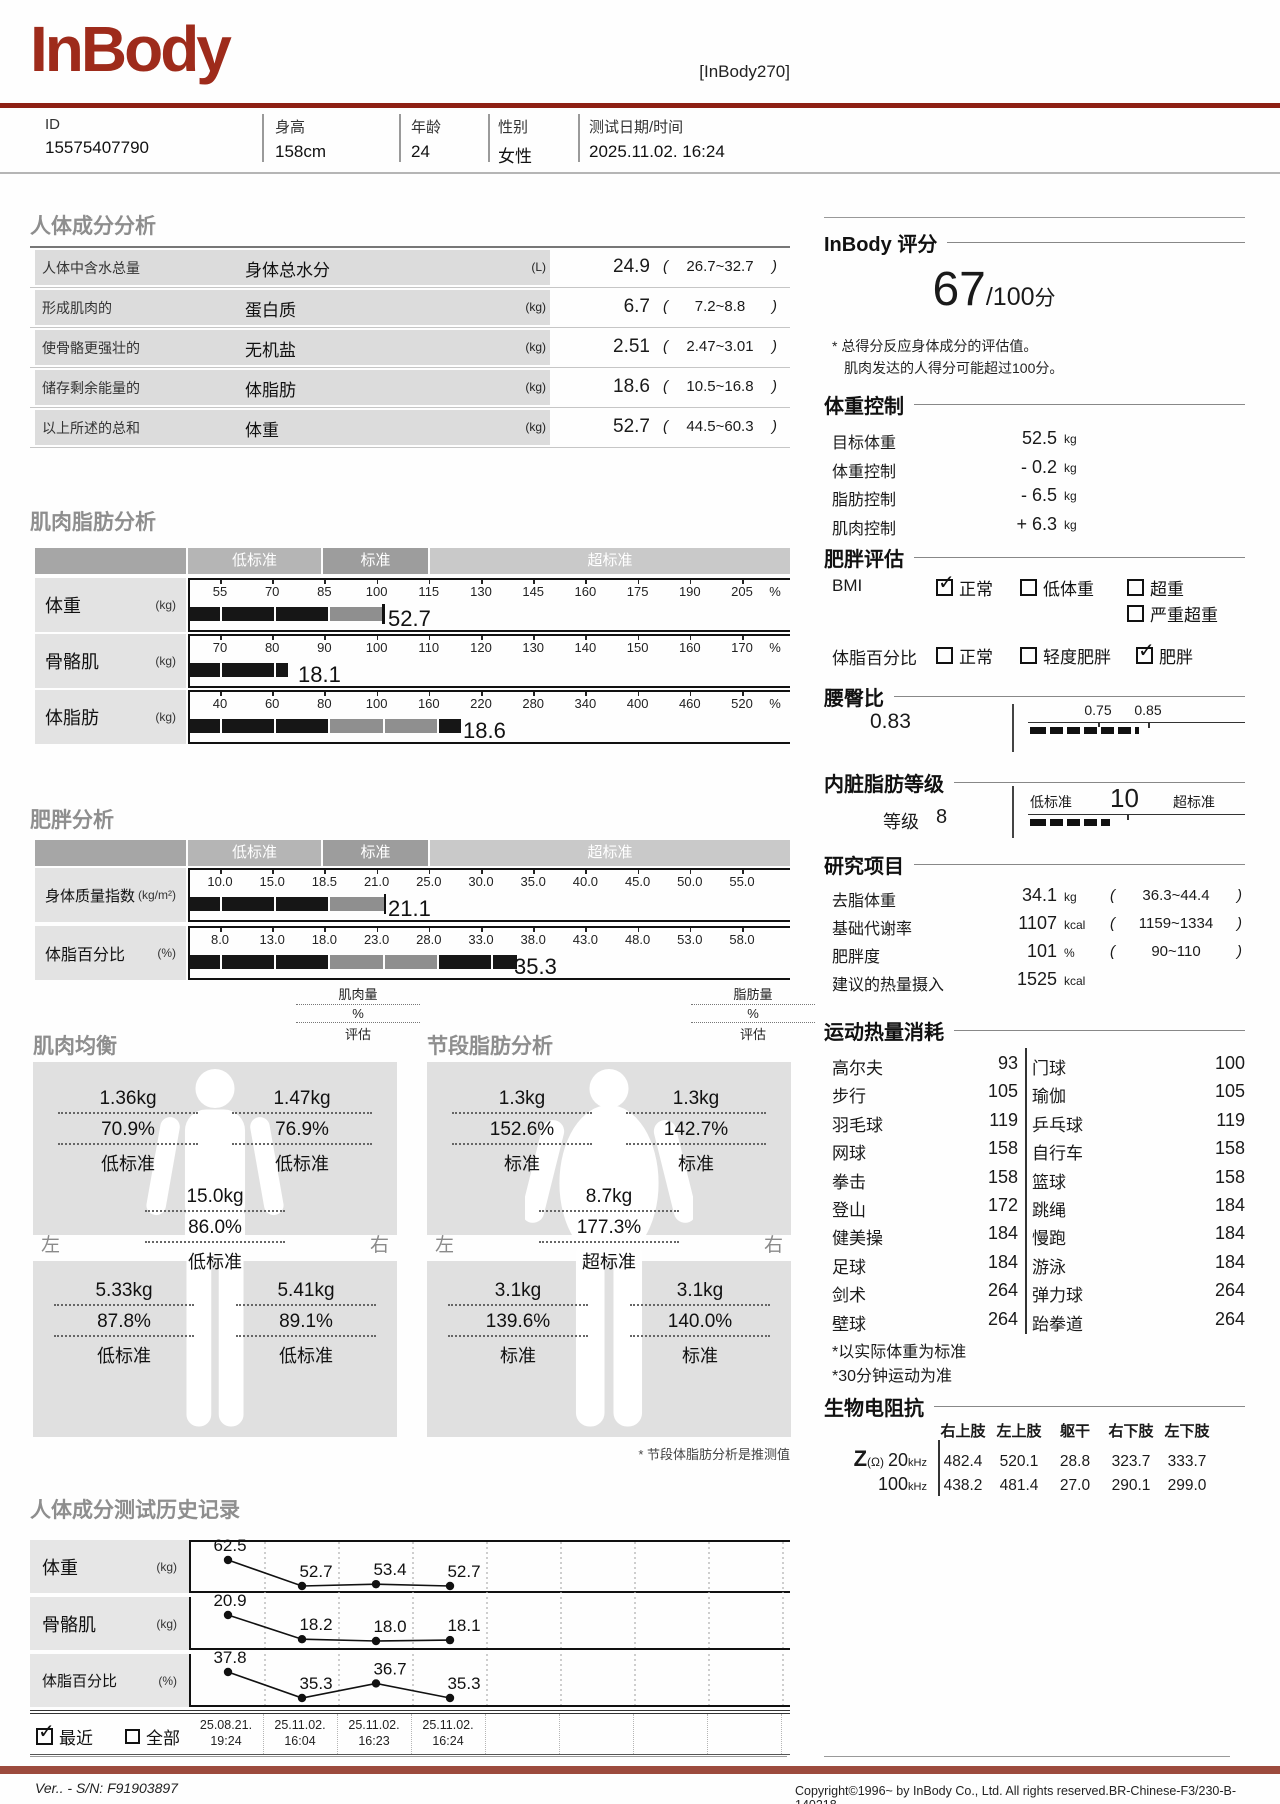  What do you see at coordinates (1155, 587) in the screenshot?
I see `bmi-option-overweight: 超重` at bounding box center [1155, 587].